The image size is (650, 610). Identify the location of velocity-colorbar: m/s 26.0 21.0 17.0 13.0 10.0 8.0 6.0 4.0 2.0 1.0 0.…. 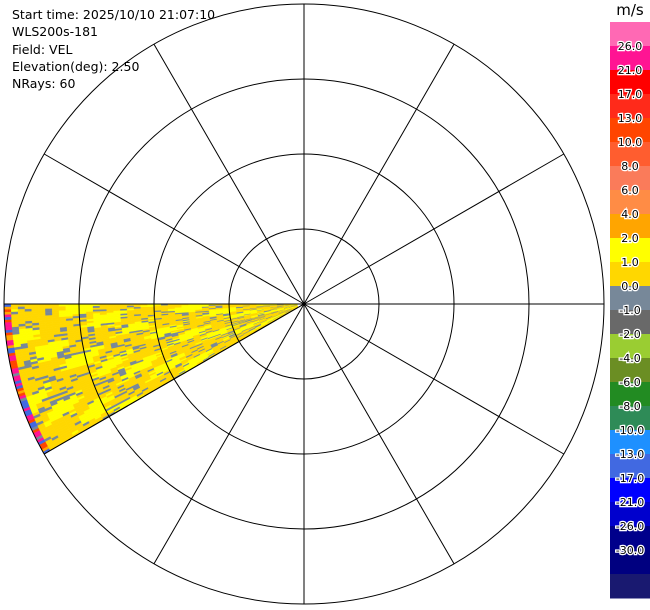
(630, 300).